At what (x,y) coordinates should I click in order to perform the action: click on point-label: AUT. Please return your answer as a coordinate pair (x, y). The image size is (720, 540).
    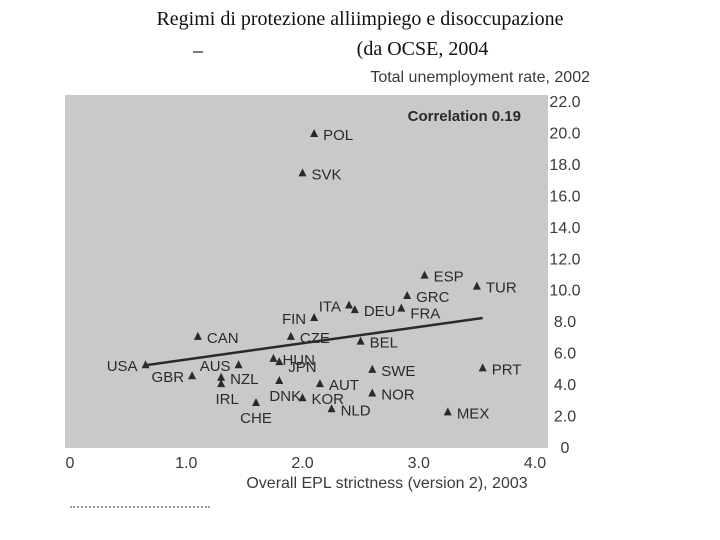
    Looking at the image, I should click on (344, 385).